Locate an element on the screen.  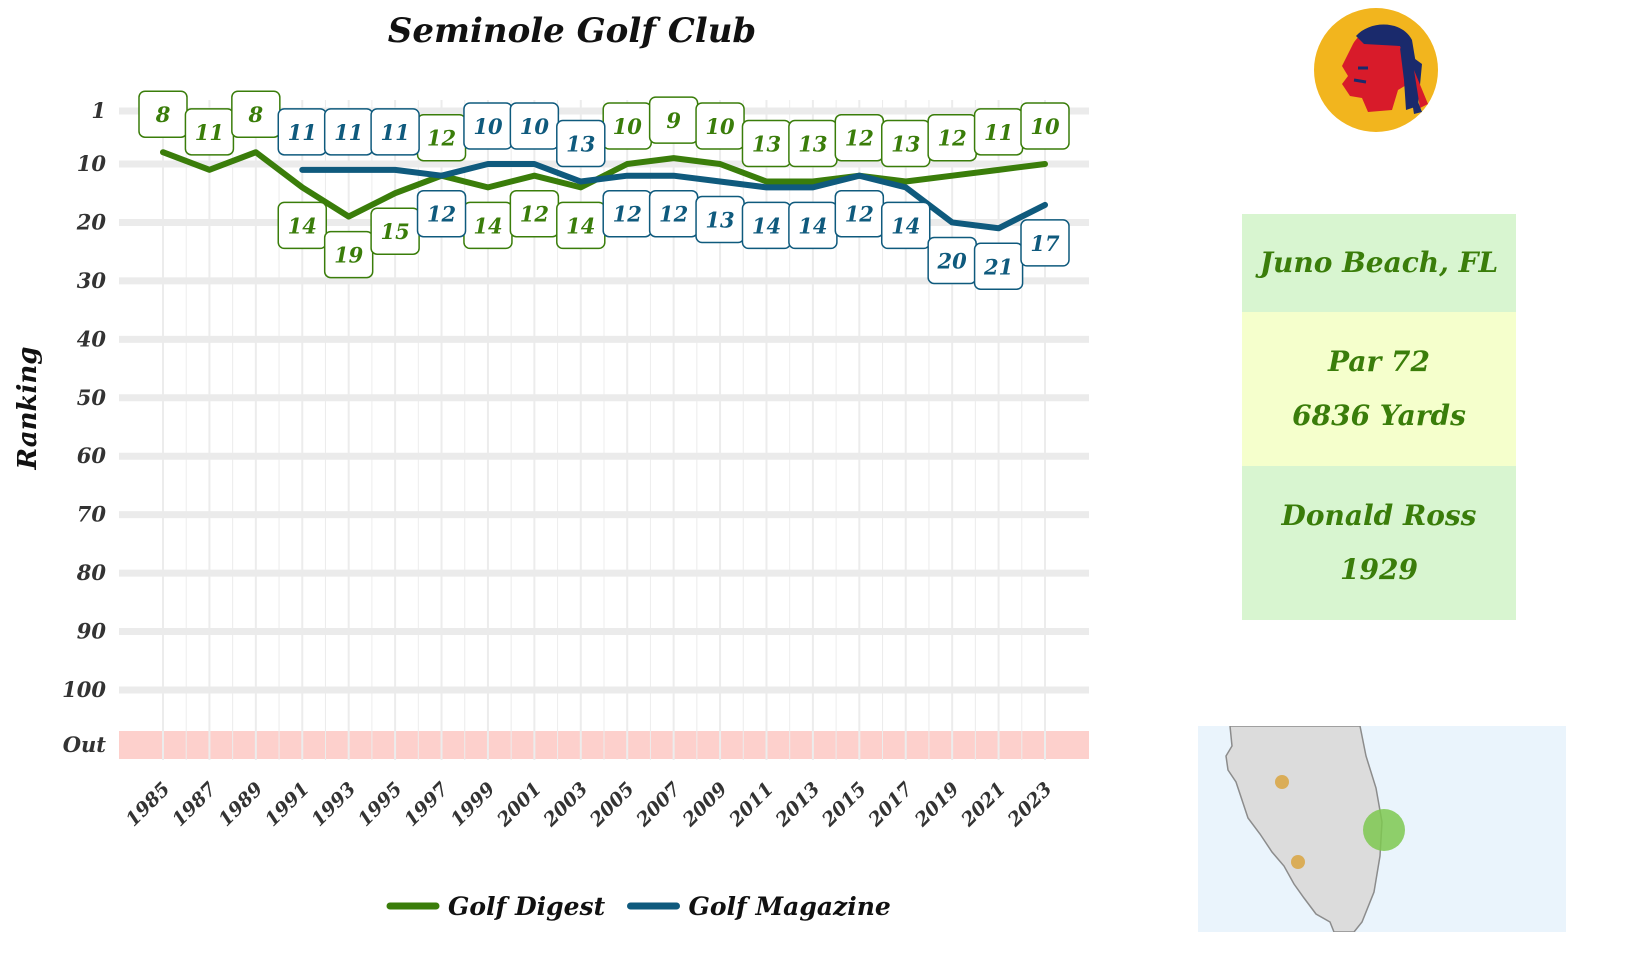
svg-text: 15 is located at coordinates (394, 231).